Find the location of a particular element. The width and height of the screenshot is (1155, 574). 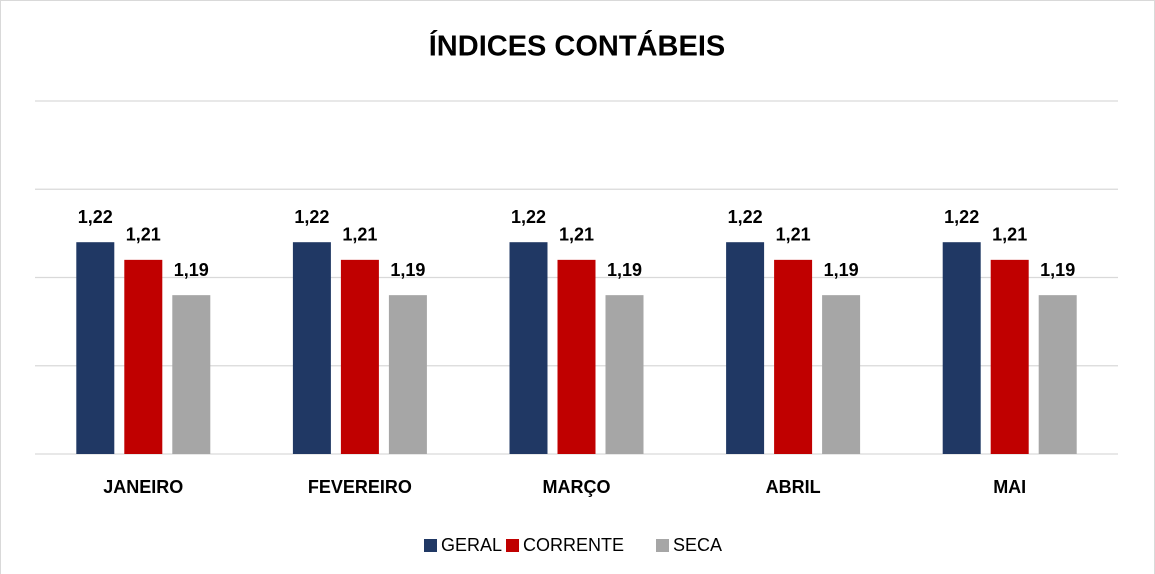

legend-label: SECA is located at coordinates (697, 545).